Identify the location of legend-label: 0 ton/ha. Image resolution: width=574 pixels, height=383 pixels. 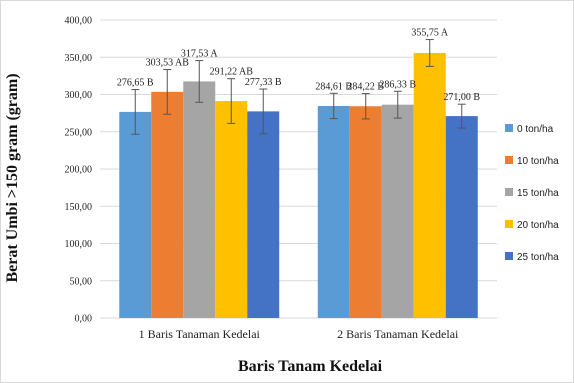
(535, 129).